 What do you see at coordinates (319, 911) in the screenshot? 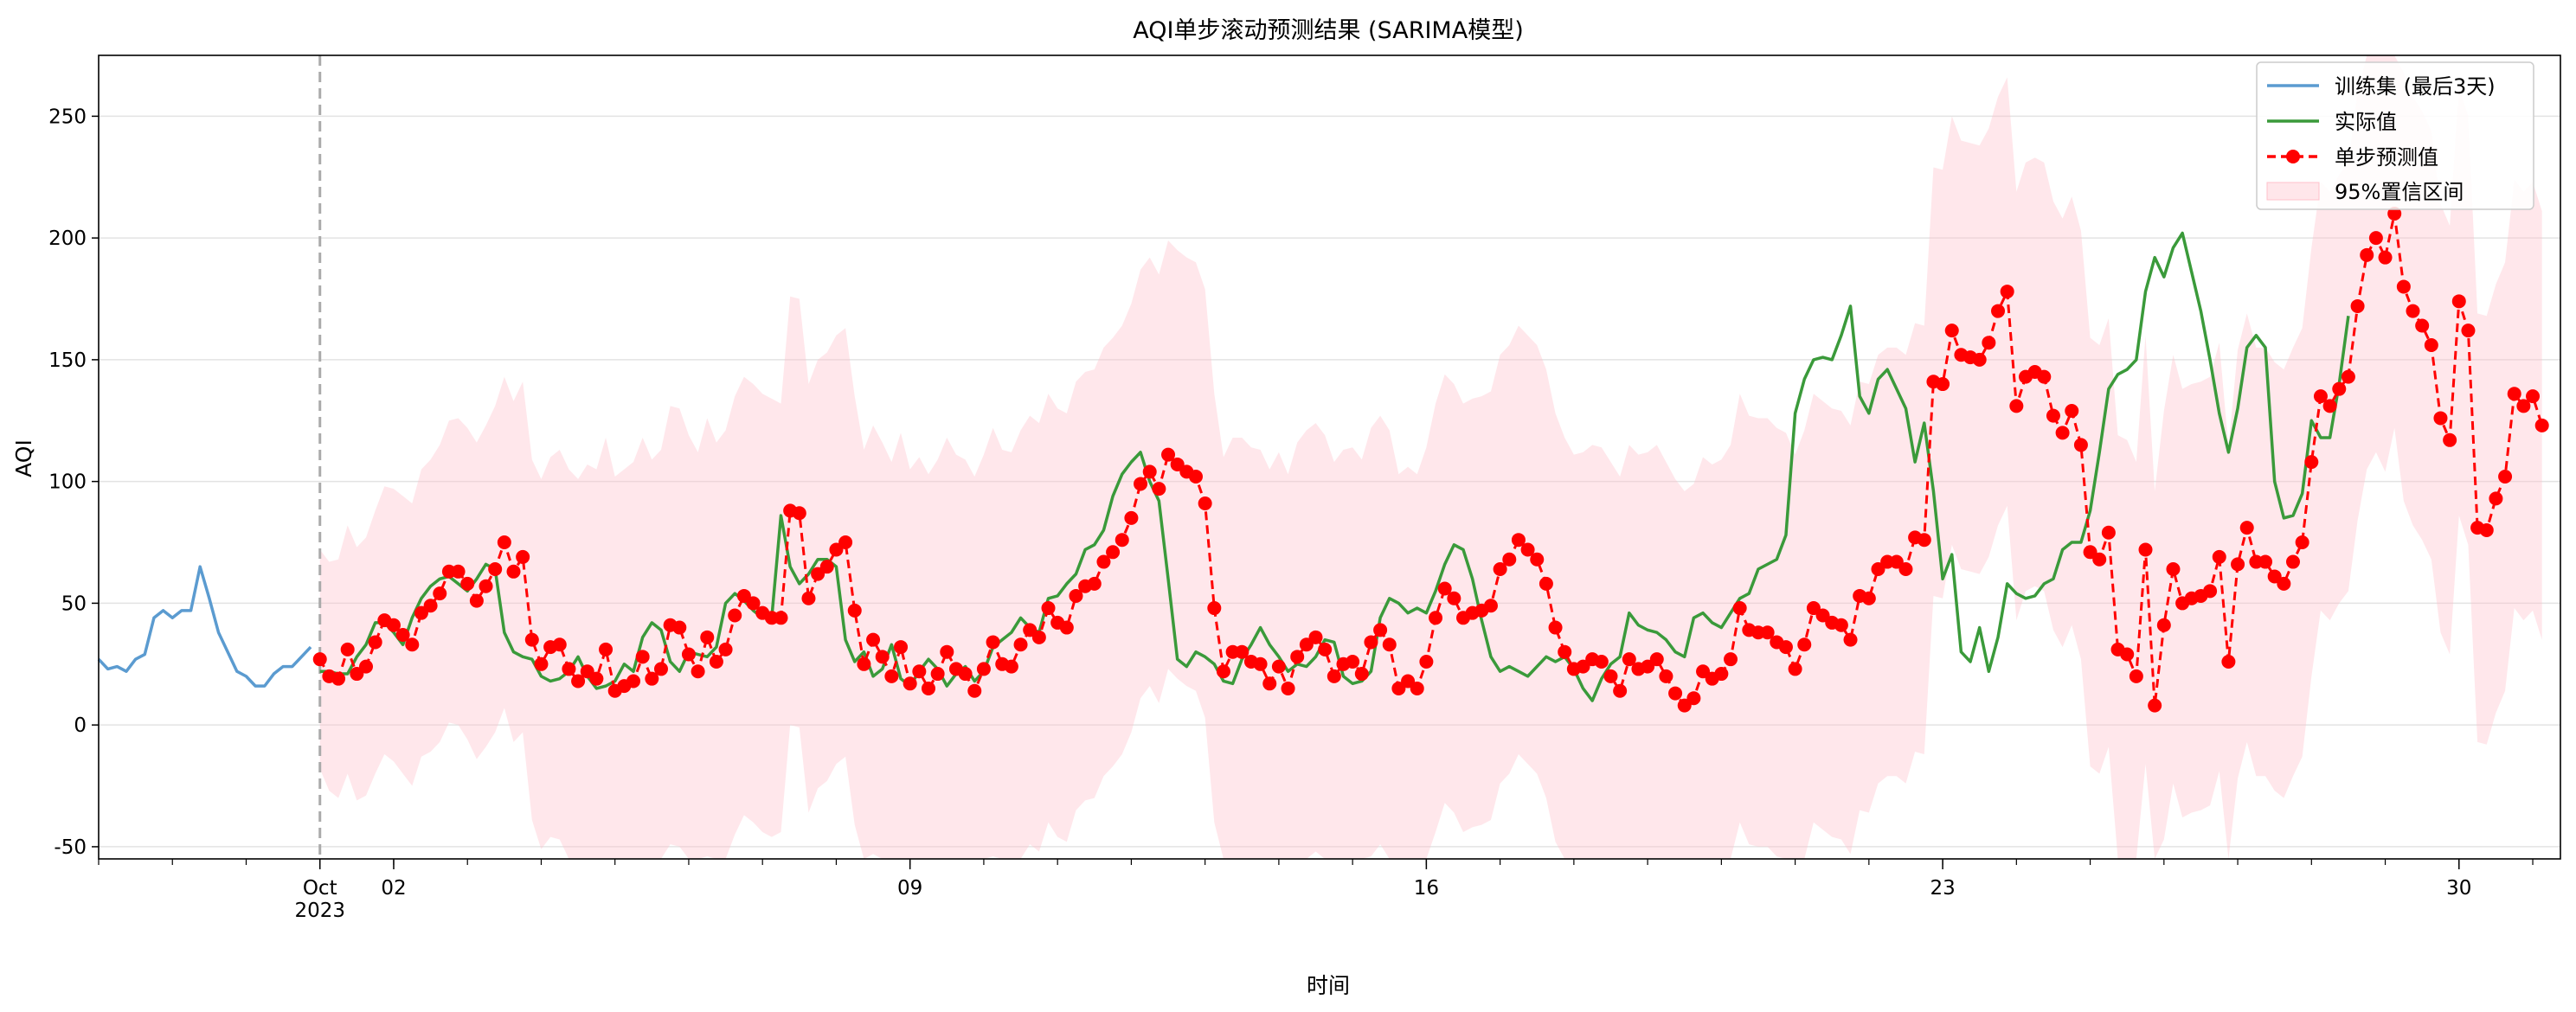
I see `x-tick-label: 2023` at bounding box center [319, 911].